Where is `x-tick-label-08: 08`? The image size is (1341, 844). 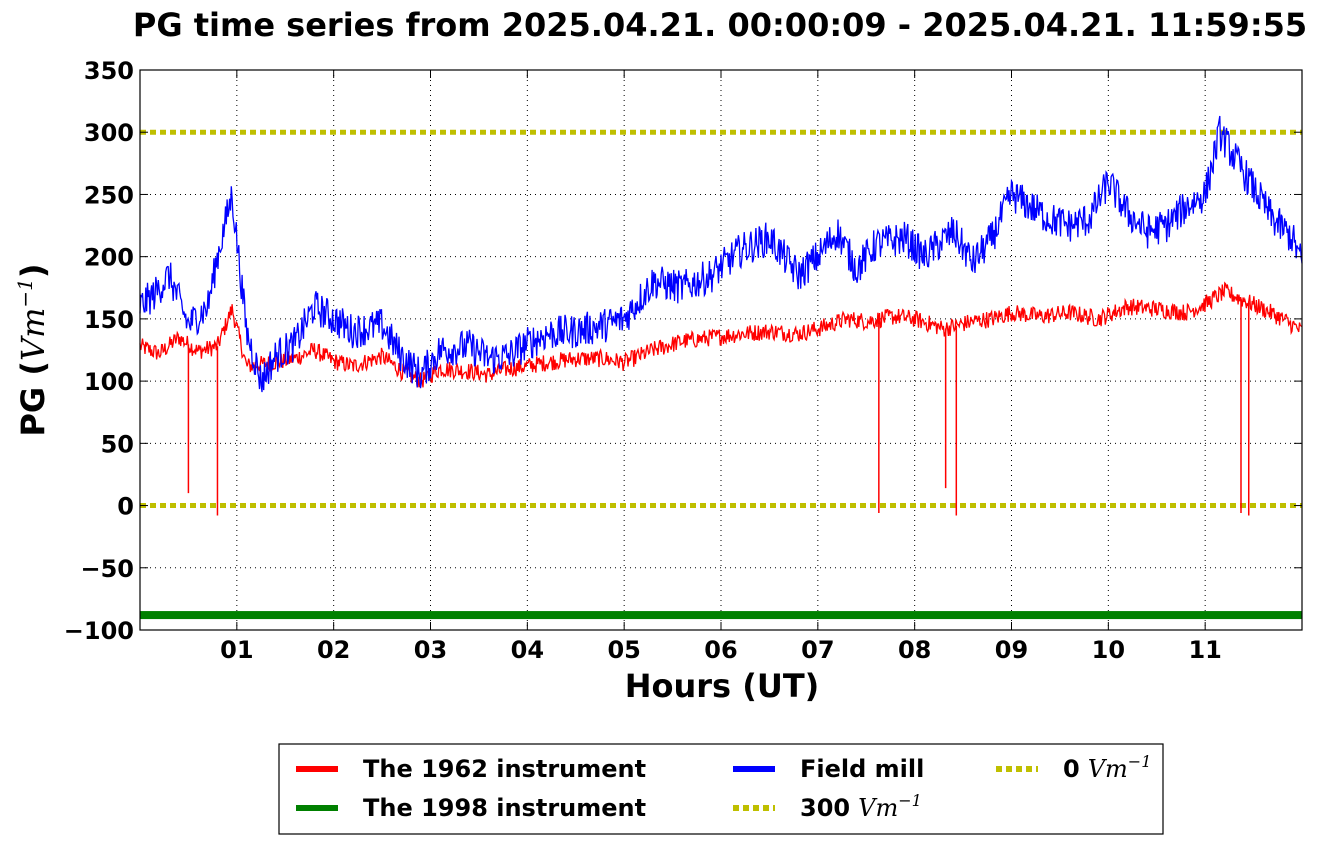 x-tick-label-08: 08 is located at coordinates (914, 650).